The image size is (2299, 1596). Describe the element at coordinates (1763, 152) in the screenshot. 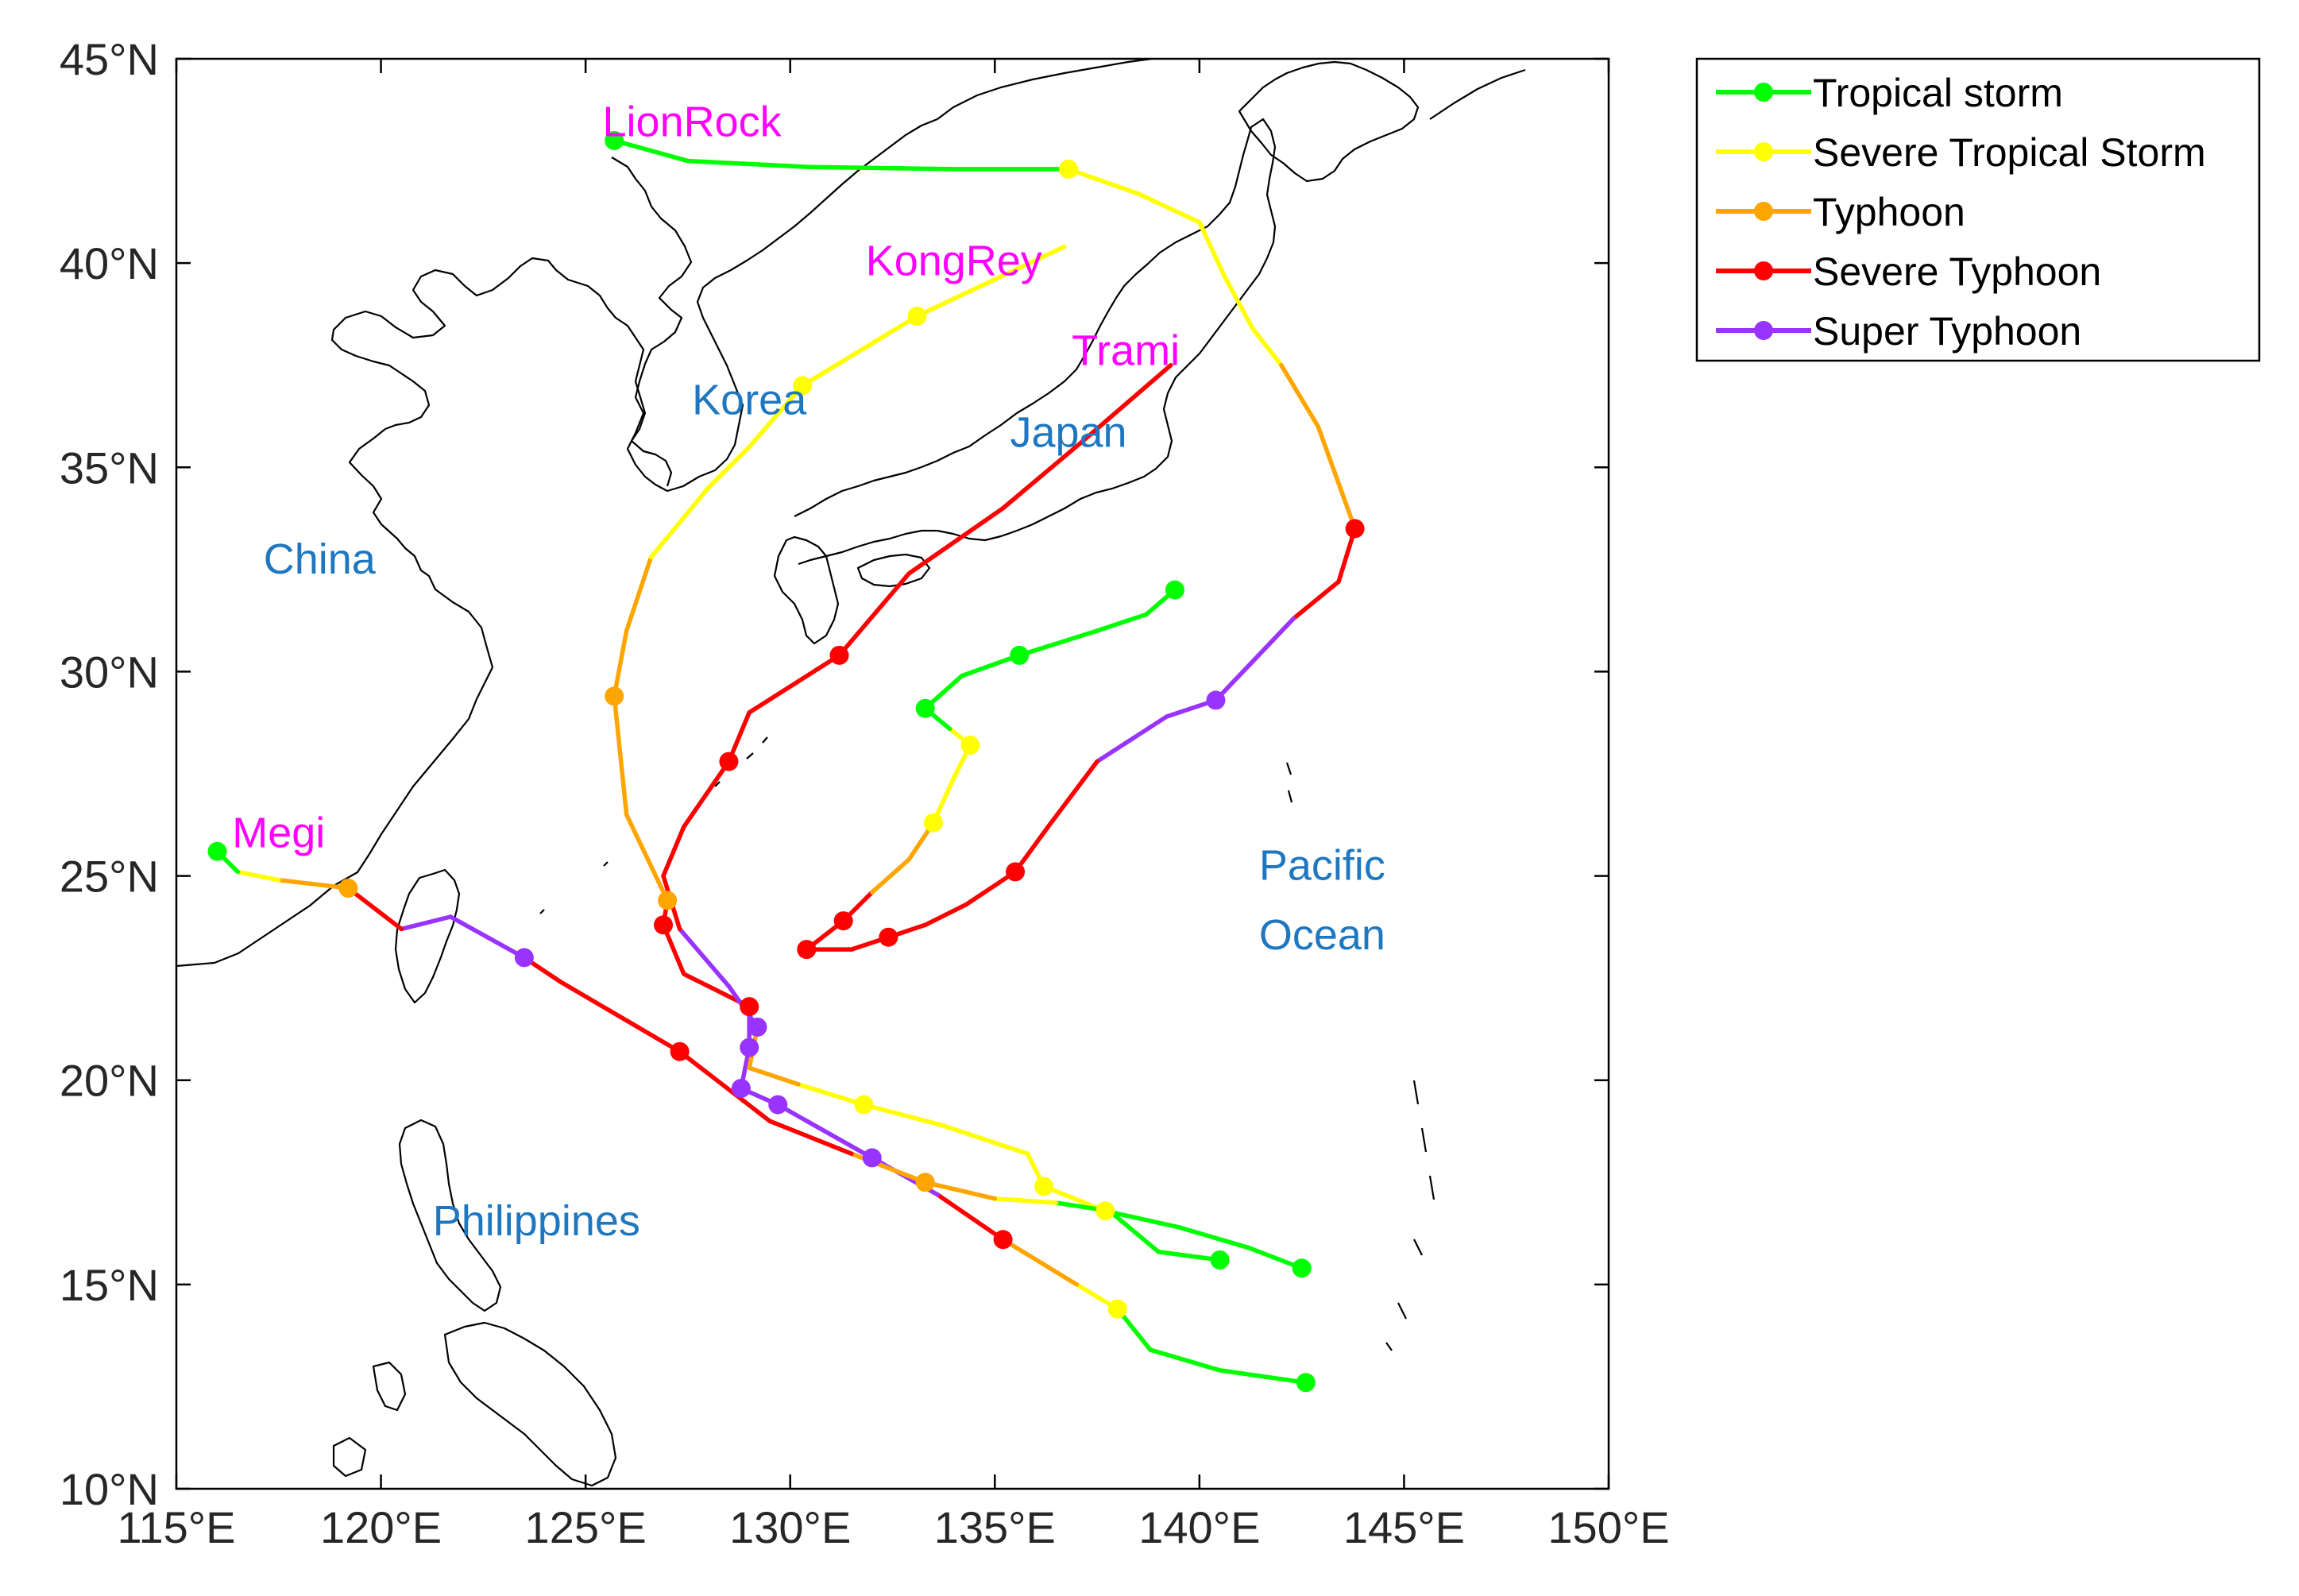

I see `legend-marker-severe-tropical-storm` at that location.